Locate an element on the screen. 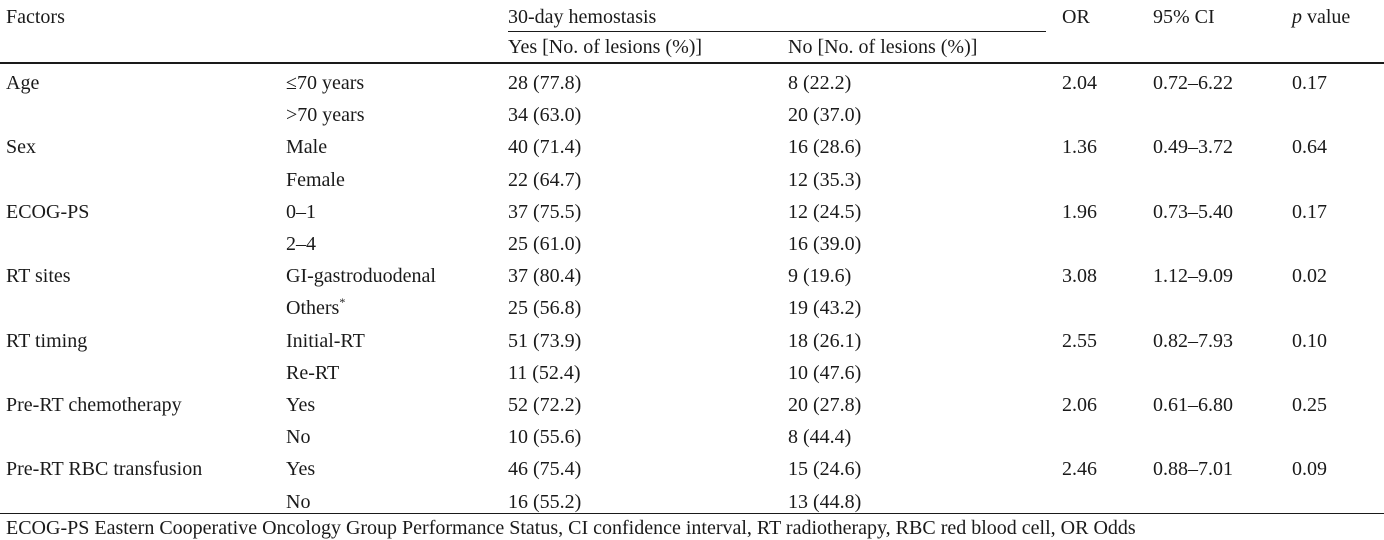 This screenshot has width=1384, height=540. header-30-day-hemostasis: 30-day hemostasis is located at coordinates (582, 17).